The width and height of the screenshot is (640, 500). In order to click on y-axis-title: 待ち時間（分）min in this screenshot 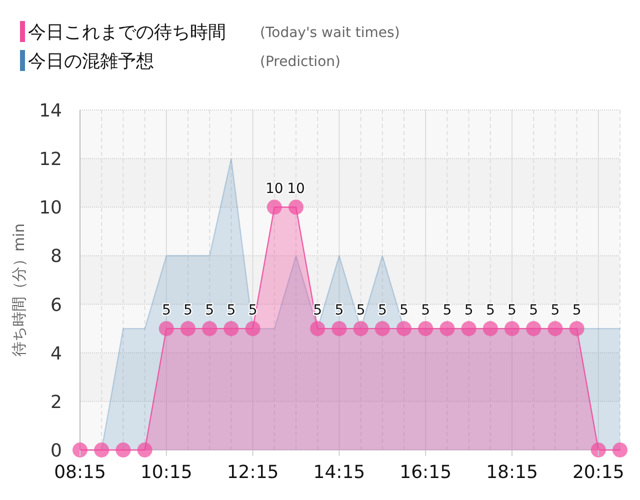, I will do `click(19, 290)`.